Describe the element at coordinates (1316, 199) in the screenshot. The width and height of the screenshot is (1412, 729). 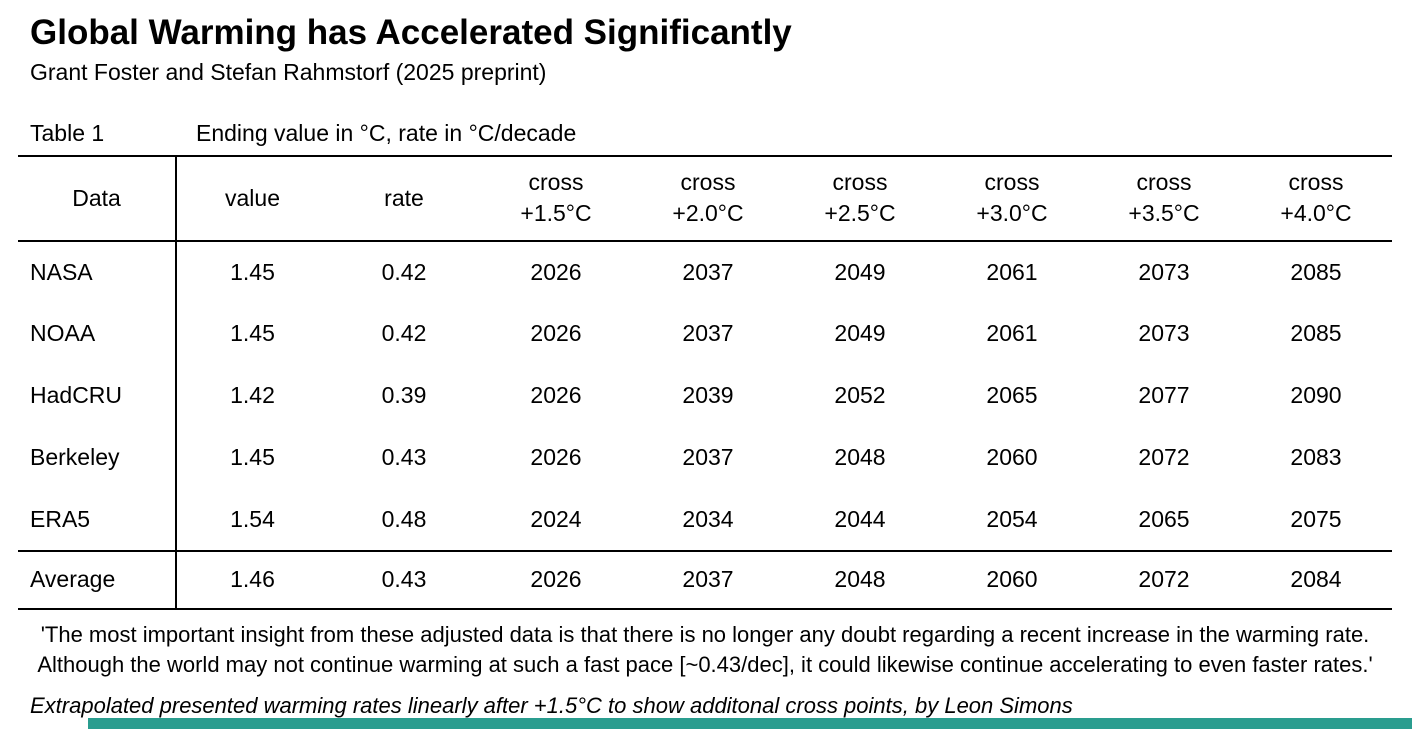
I see `column-header: cross +4.0°C` at that location.